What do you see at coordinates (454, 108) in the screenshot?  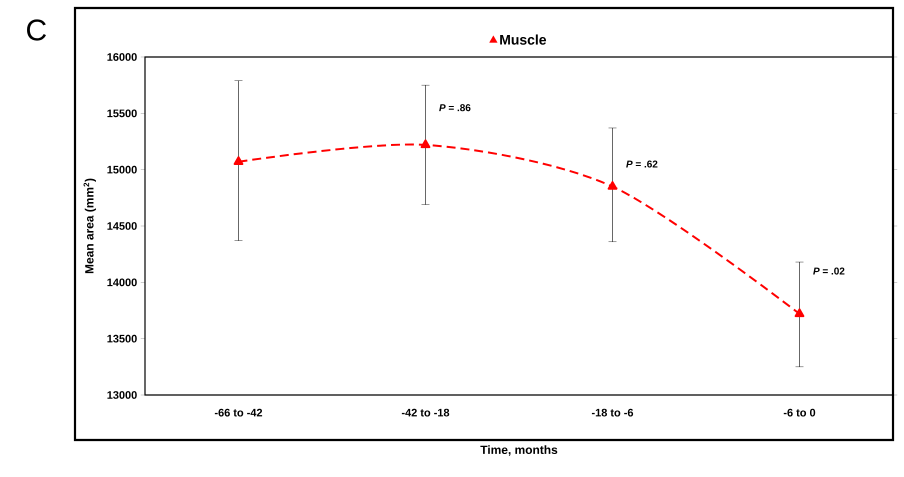 I see `annotation: P = .86` at bounding box center [454, 108].